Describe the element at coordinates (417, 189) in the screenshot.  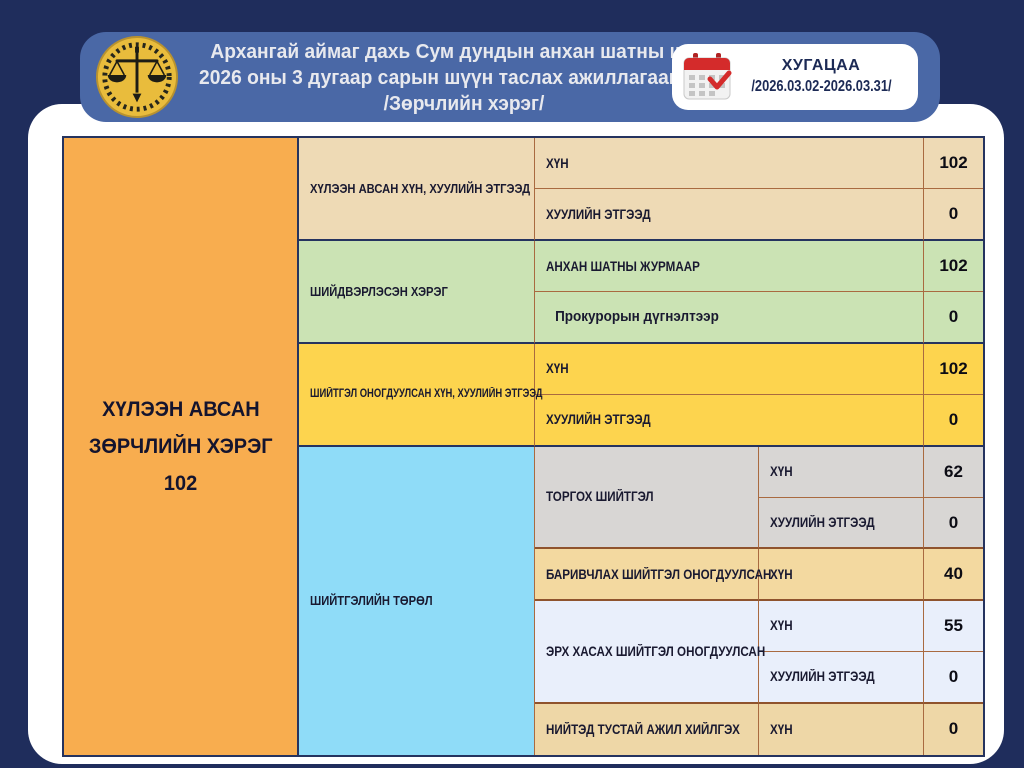
I see `section-label-received: ХҮЛЭЭН АВСАН ХҮН, ХУУЛИЙН ЭТГЭЭД` at that location.